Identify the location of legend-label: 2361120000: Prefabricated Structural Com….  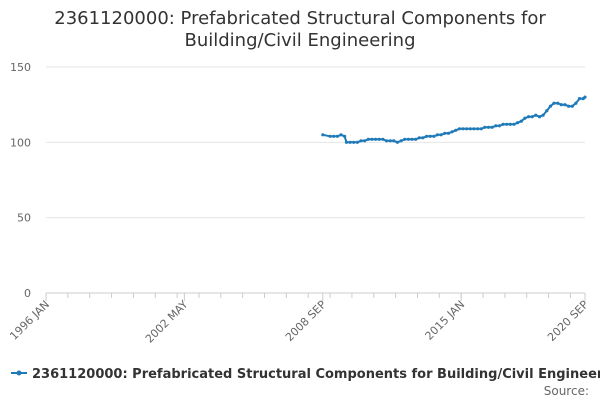
(316, 374).